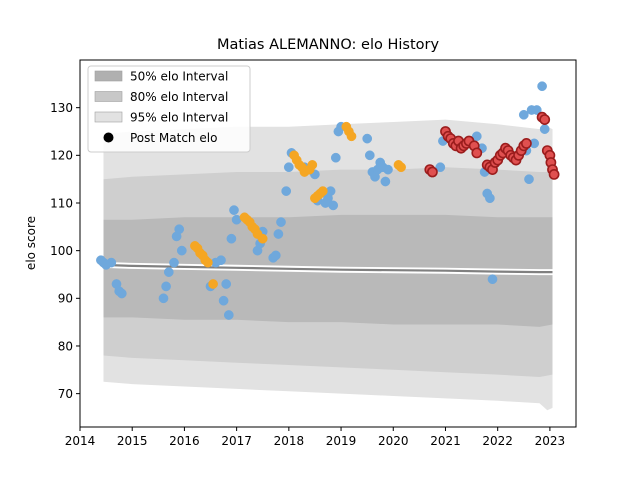 Image resolution: width=640 pixels, height=484 pixels. What do you see at coordinates (179, 97) in the screenshot?
I see `legend-label: 80% elo Interval` at bounding box center [179, 97].